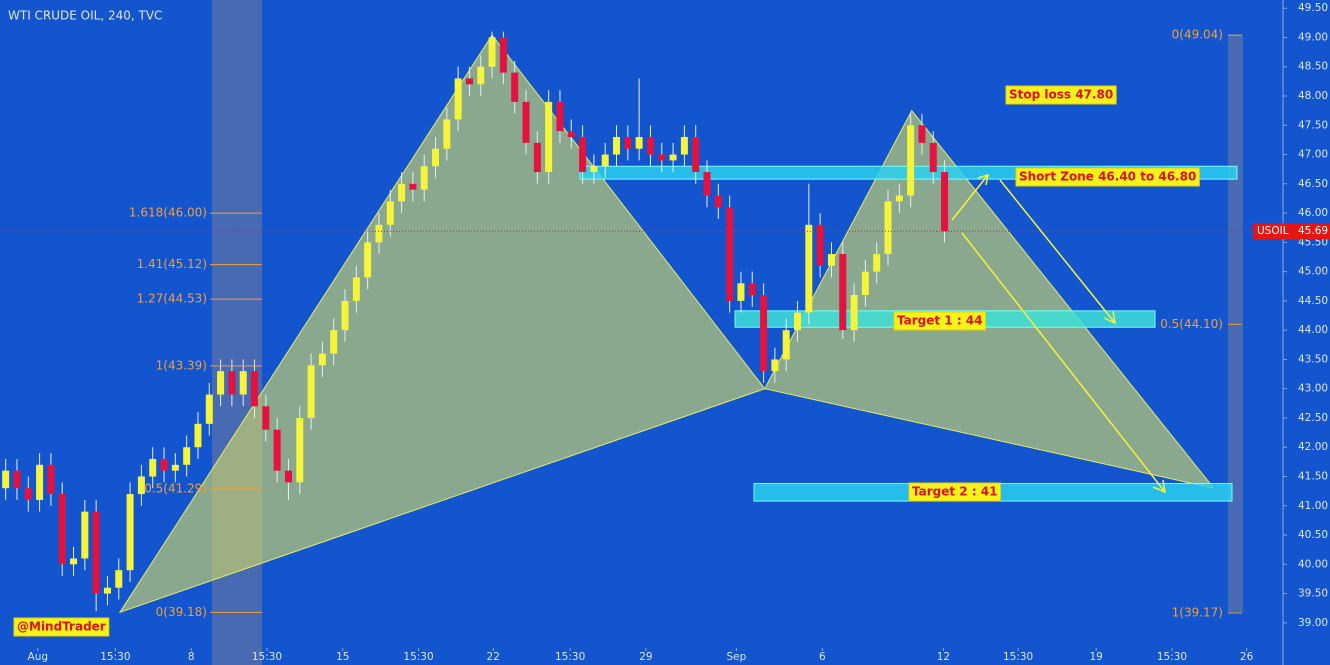 This screenshot has height=665, width=1330. I want to click on fib-label: 1(39.17), so click(1197, 612).